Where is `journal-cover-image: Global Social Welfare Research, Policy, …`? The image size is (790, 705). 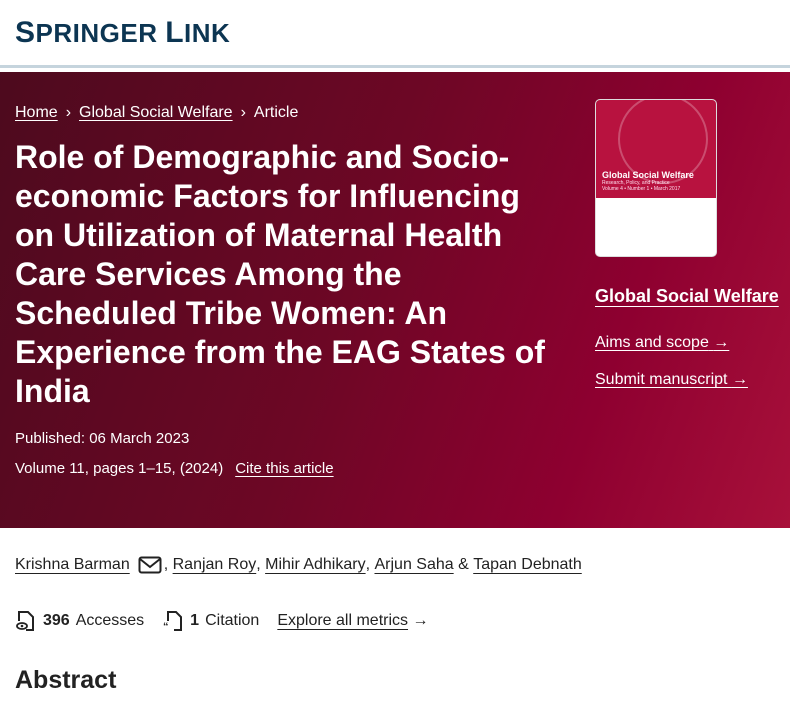 journal-cover-image: Global Social Welfare Research, Policy, … is located at coordinates (656, 178).